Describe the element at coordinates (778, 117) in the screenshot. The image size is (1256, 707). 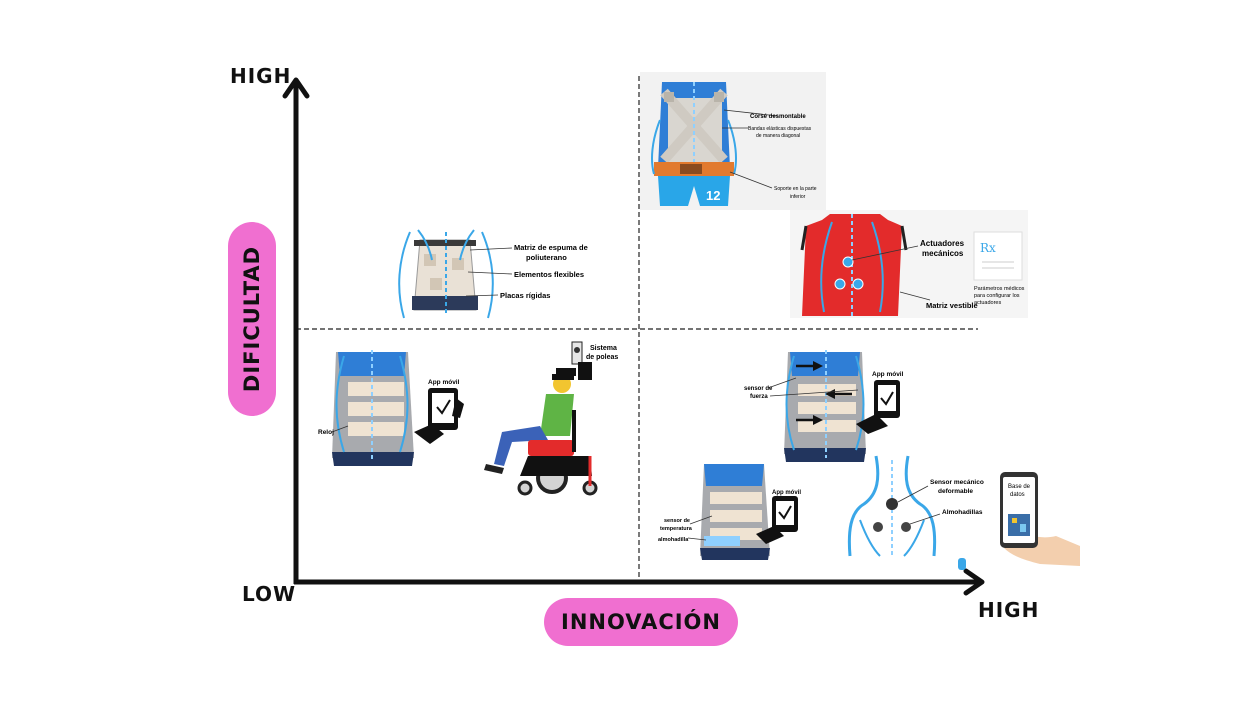
I see `corset-label: Corsé desmontable` at that location.